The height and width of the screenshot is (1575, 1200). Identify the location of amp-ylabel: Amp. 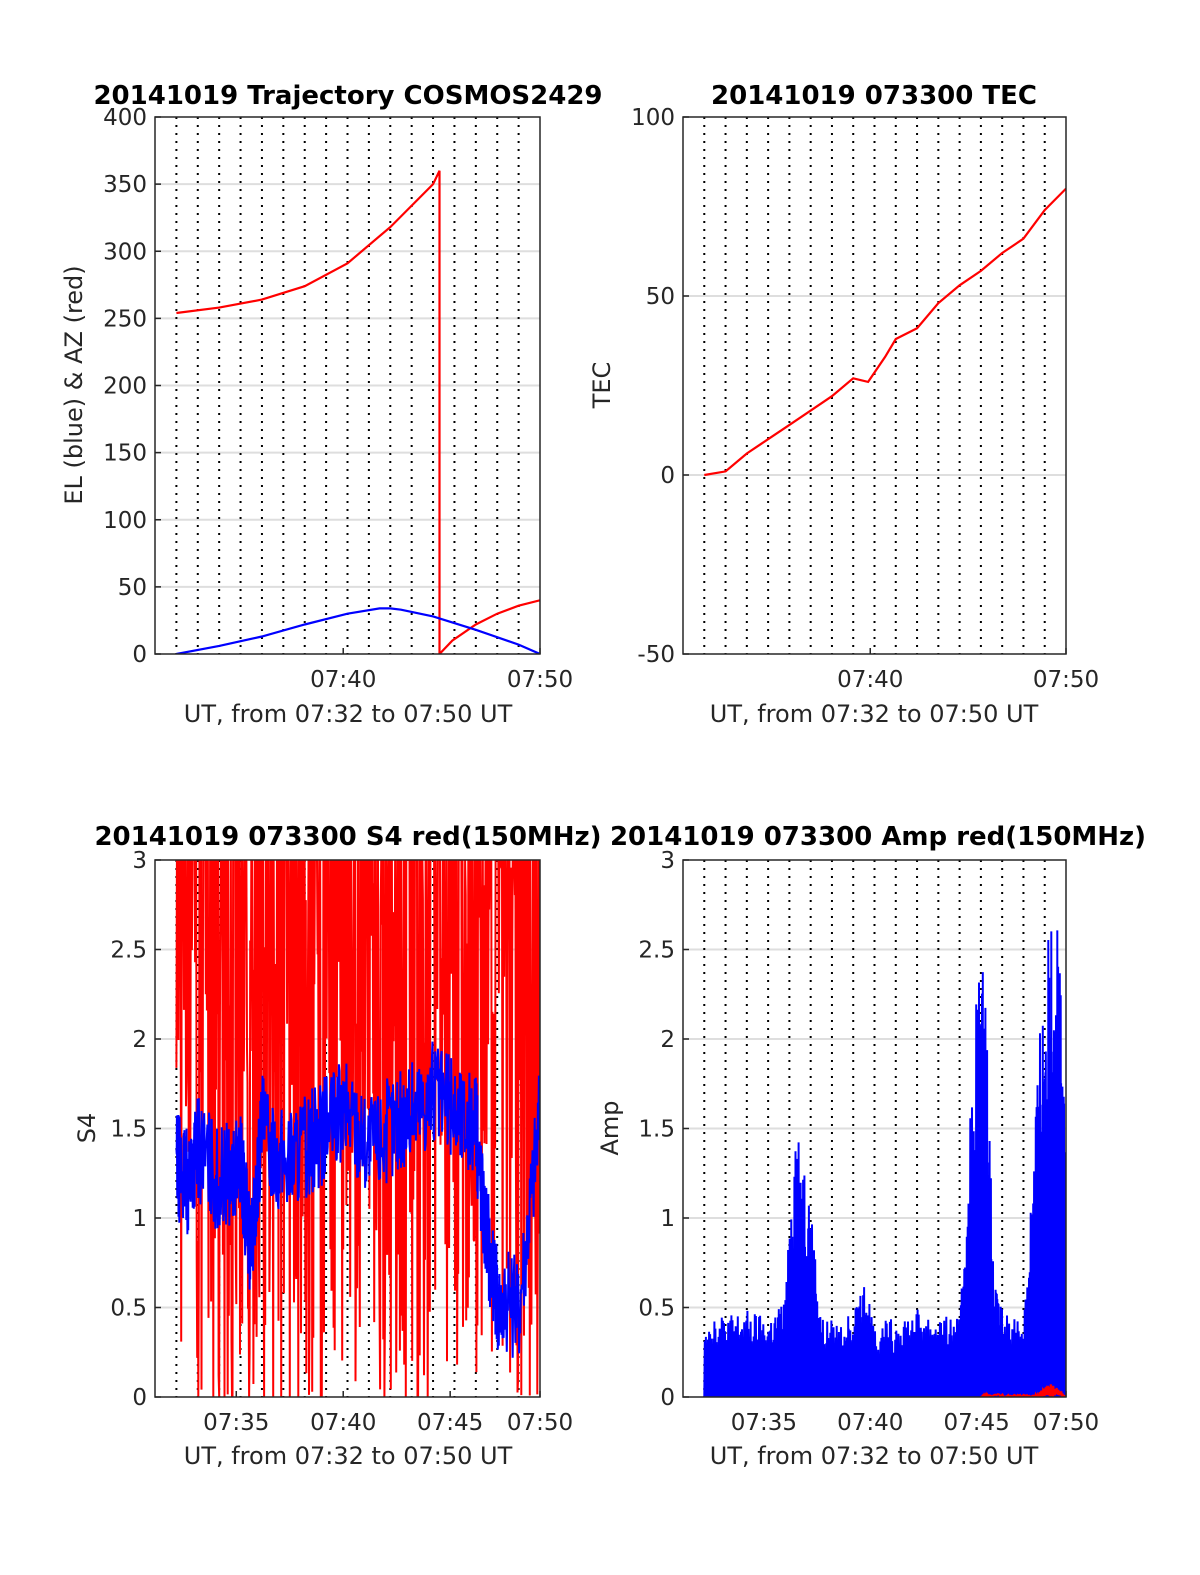
(610, 1127).